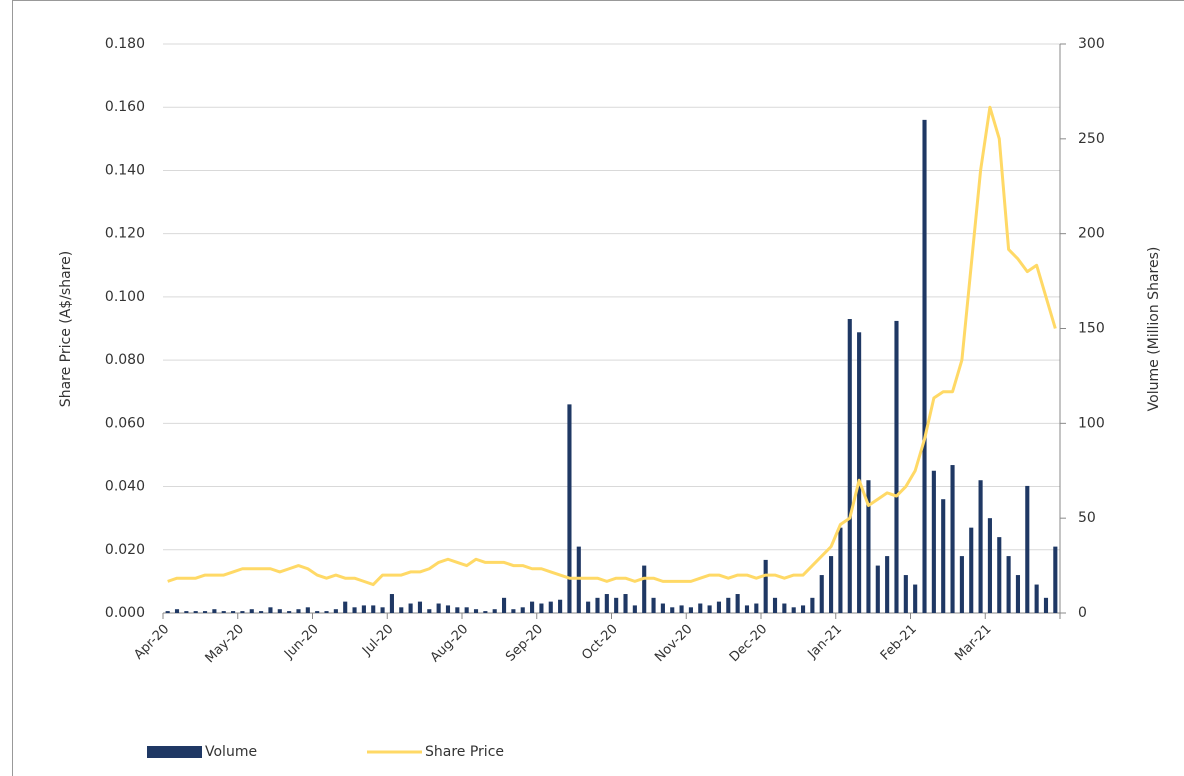 The width and height of the screenshot is (1184, 776). What do you see at coordinates (1082, 613) in the screenshot?
I see `y2-tick-label: 0` at bounding box center [1082, 613].